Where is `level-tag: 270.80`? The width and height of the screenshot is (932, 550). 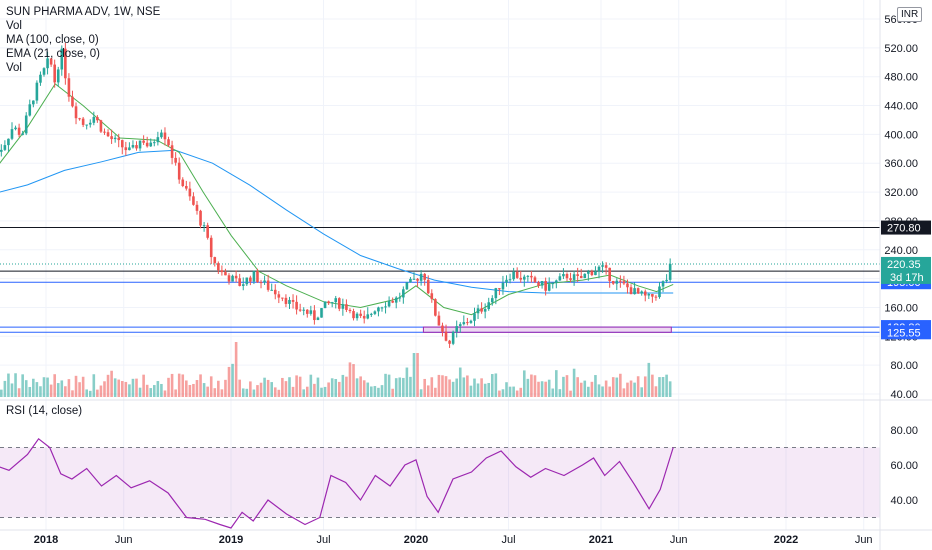
level-tag: 270.80 is located at coordinates (904, 229).